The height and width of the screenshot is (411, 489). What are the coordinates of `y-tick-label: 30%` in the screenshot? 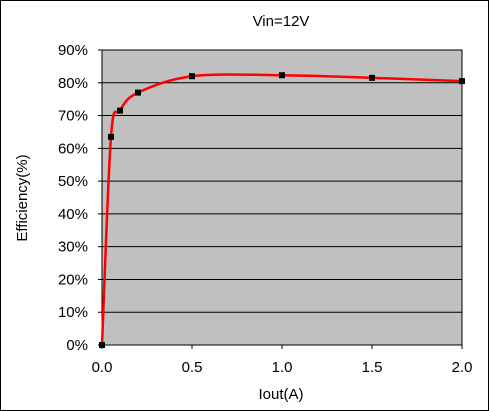 It's located at (73, 247).